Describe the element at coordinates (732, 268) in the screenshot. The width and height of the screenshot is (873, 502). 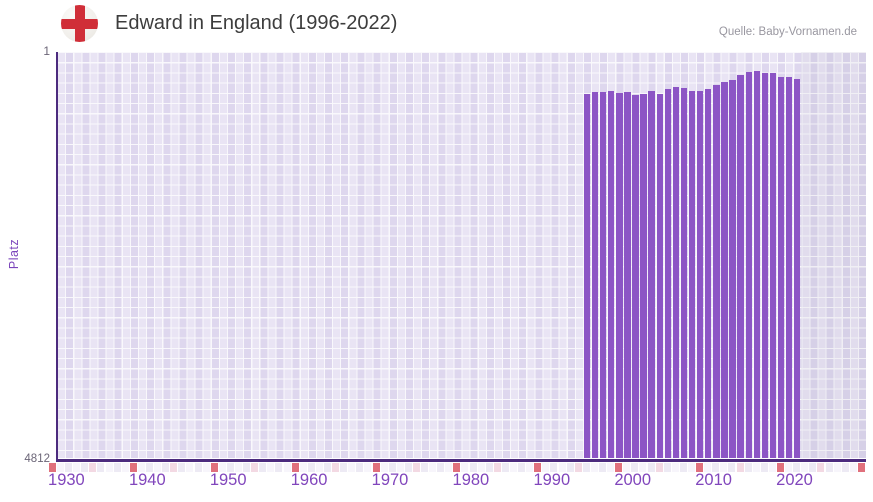
I see `bar-2014` at that location.